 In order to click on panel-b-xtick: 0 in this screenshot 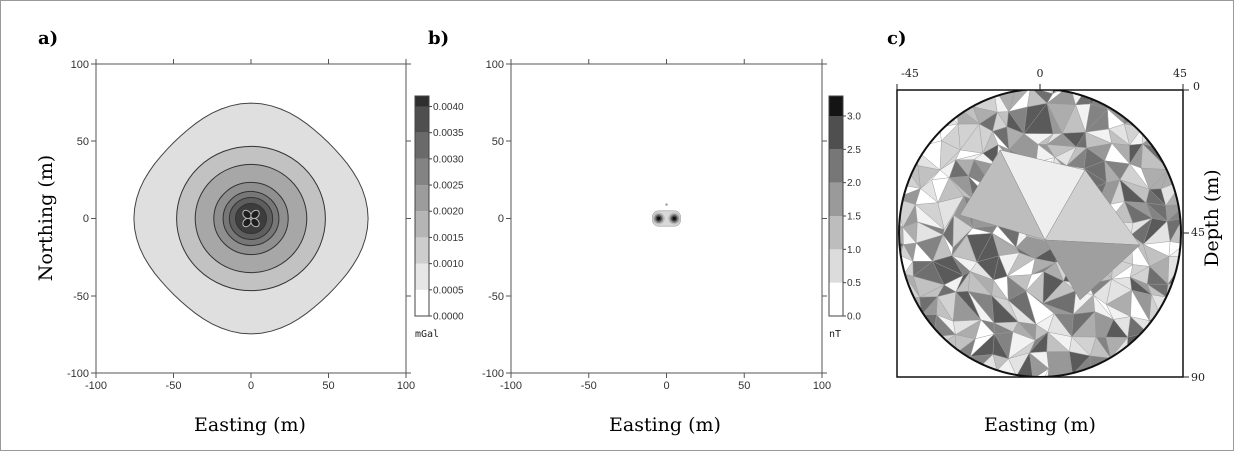, I will do `click(666, 386)`.